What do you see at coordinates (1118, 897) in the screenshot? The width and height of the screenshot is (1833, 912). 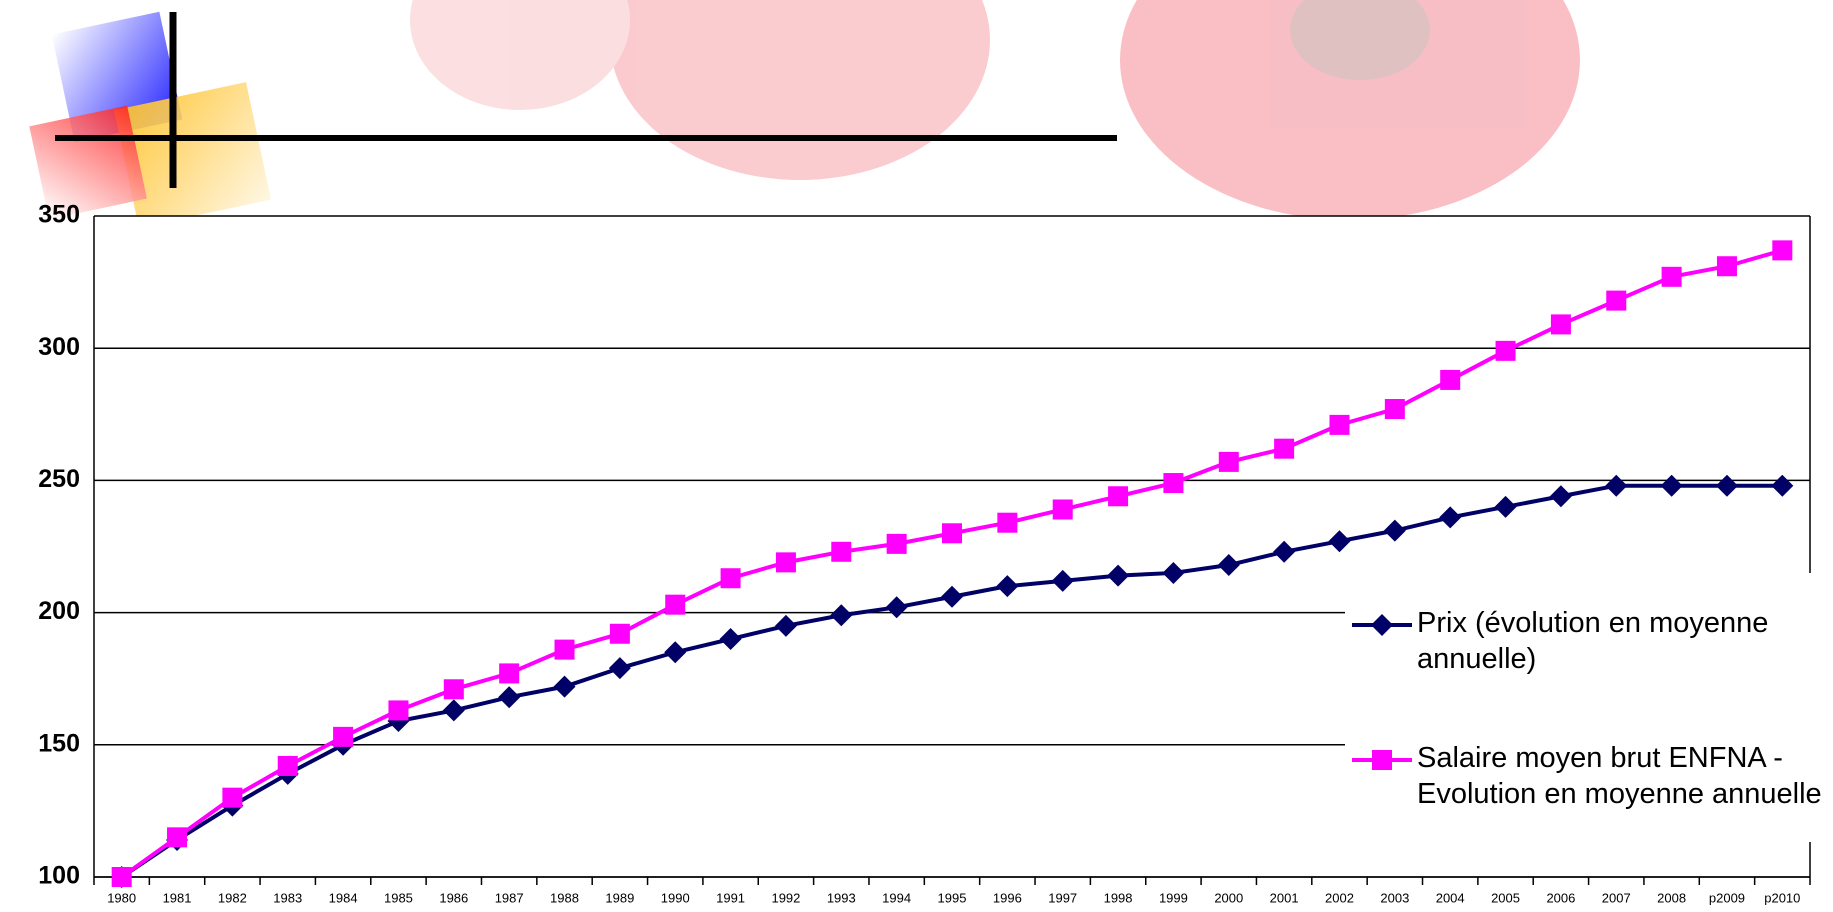 I see `x-tick-label: 1998` at bounding box center [1118, 897].